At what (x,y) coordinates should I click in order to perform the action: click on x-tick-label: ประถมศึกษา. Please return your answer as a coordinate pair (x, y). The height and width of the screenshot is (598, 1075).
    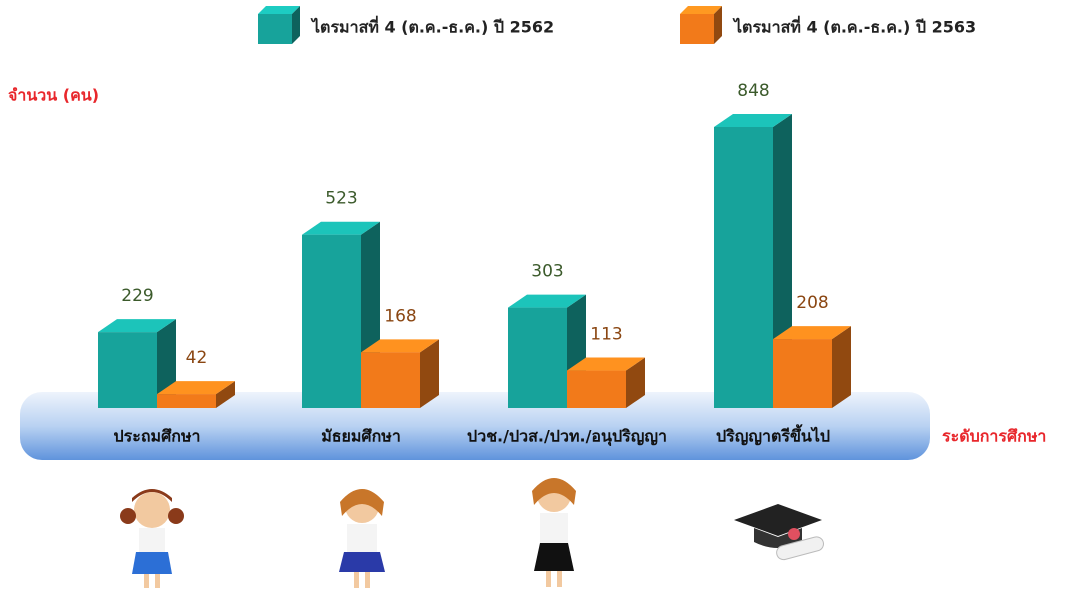
    Looking at the image, I should click on (157, 436).